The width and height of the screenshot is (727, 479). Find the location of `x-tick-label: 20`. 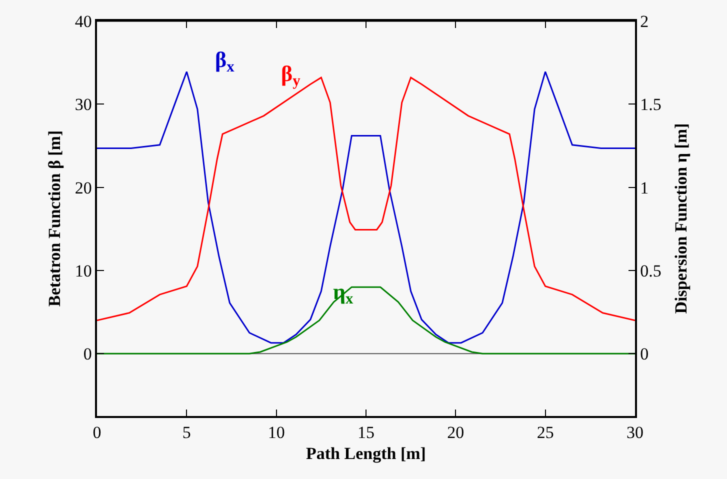

x-tick-label: 20 is located at coordinates (455, 432).